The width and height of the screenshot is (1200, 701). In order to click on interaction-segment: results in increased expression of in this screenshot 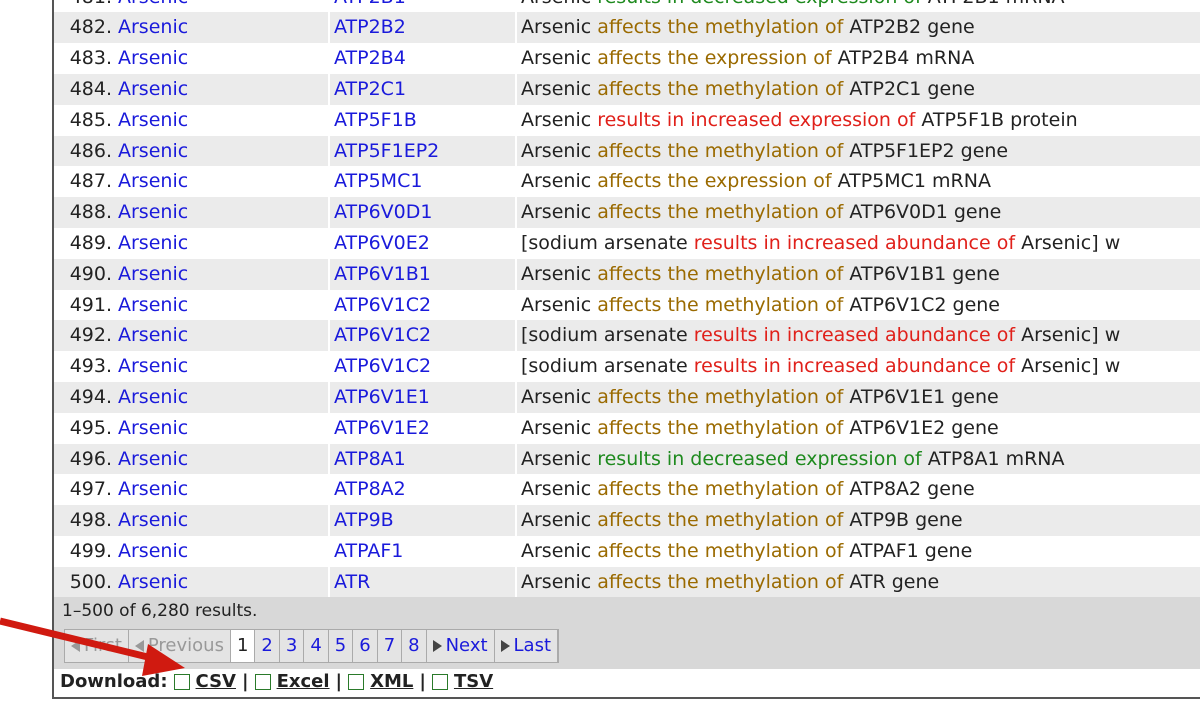, I will do `click(756, 119)`.